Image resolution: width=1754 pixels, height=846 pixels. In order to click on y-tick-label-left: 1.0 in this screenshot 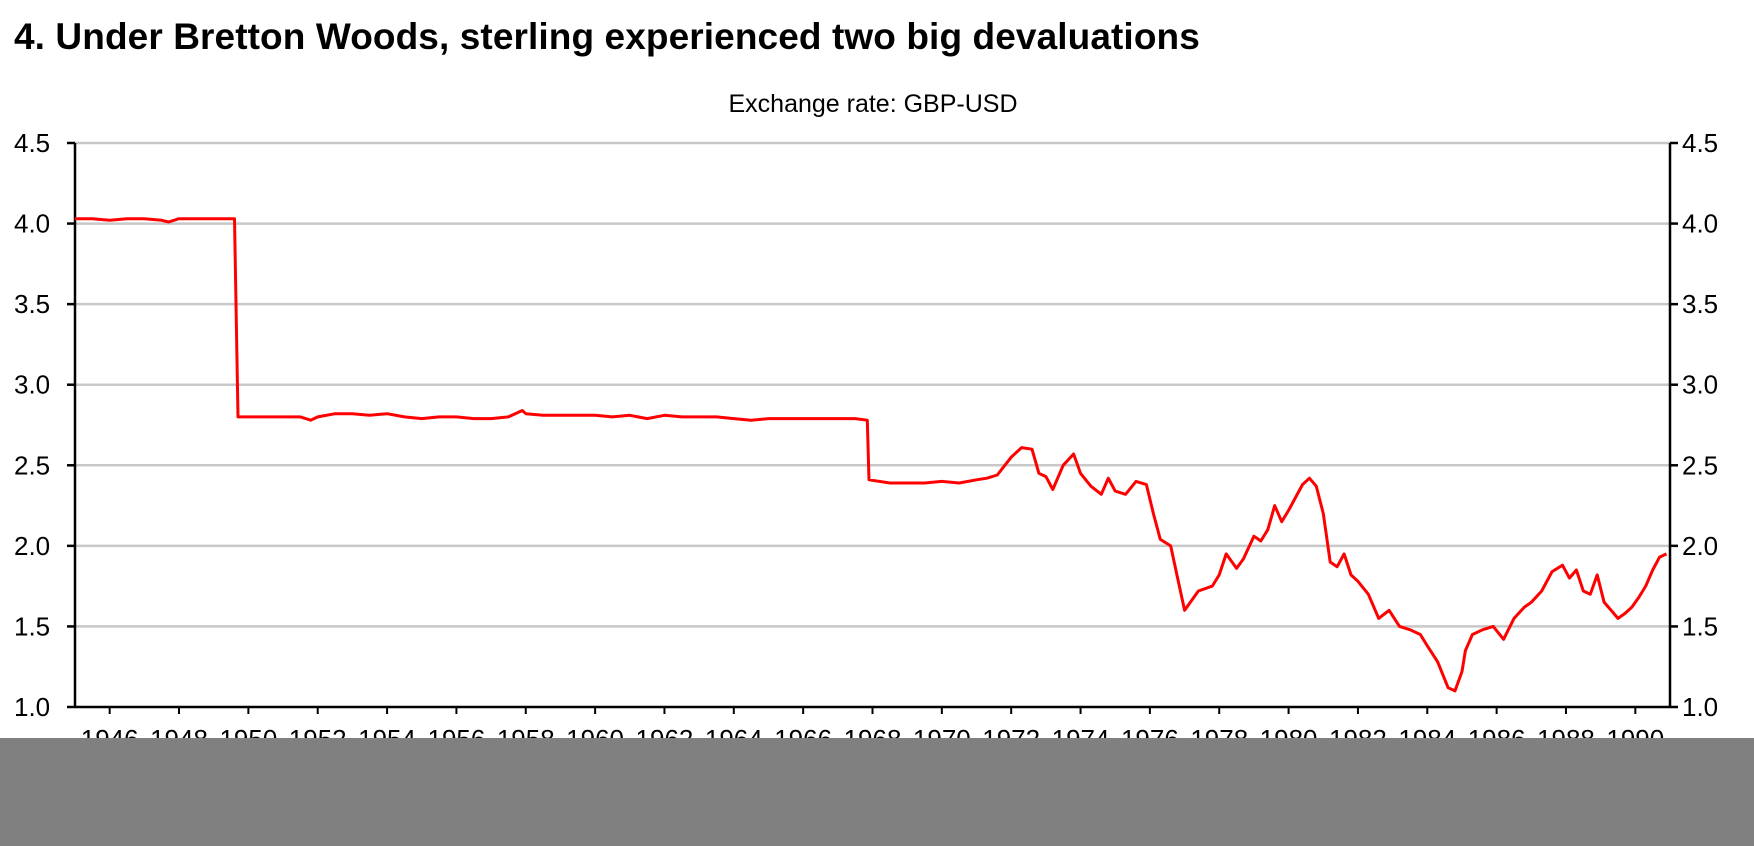, I will do `click(32, 707)`.